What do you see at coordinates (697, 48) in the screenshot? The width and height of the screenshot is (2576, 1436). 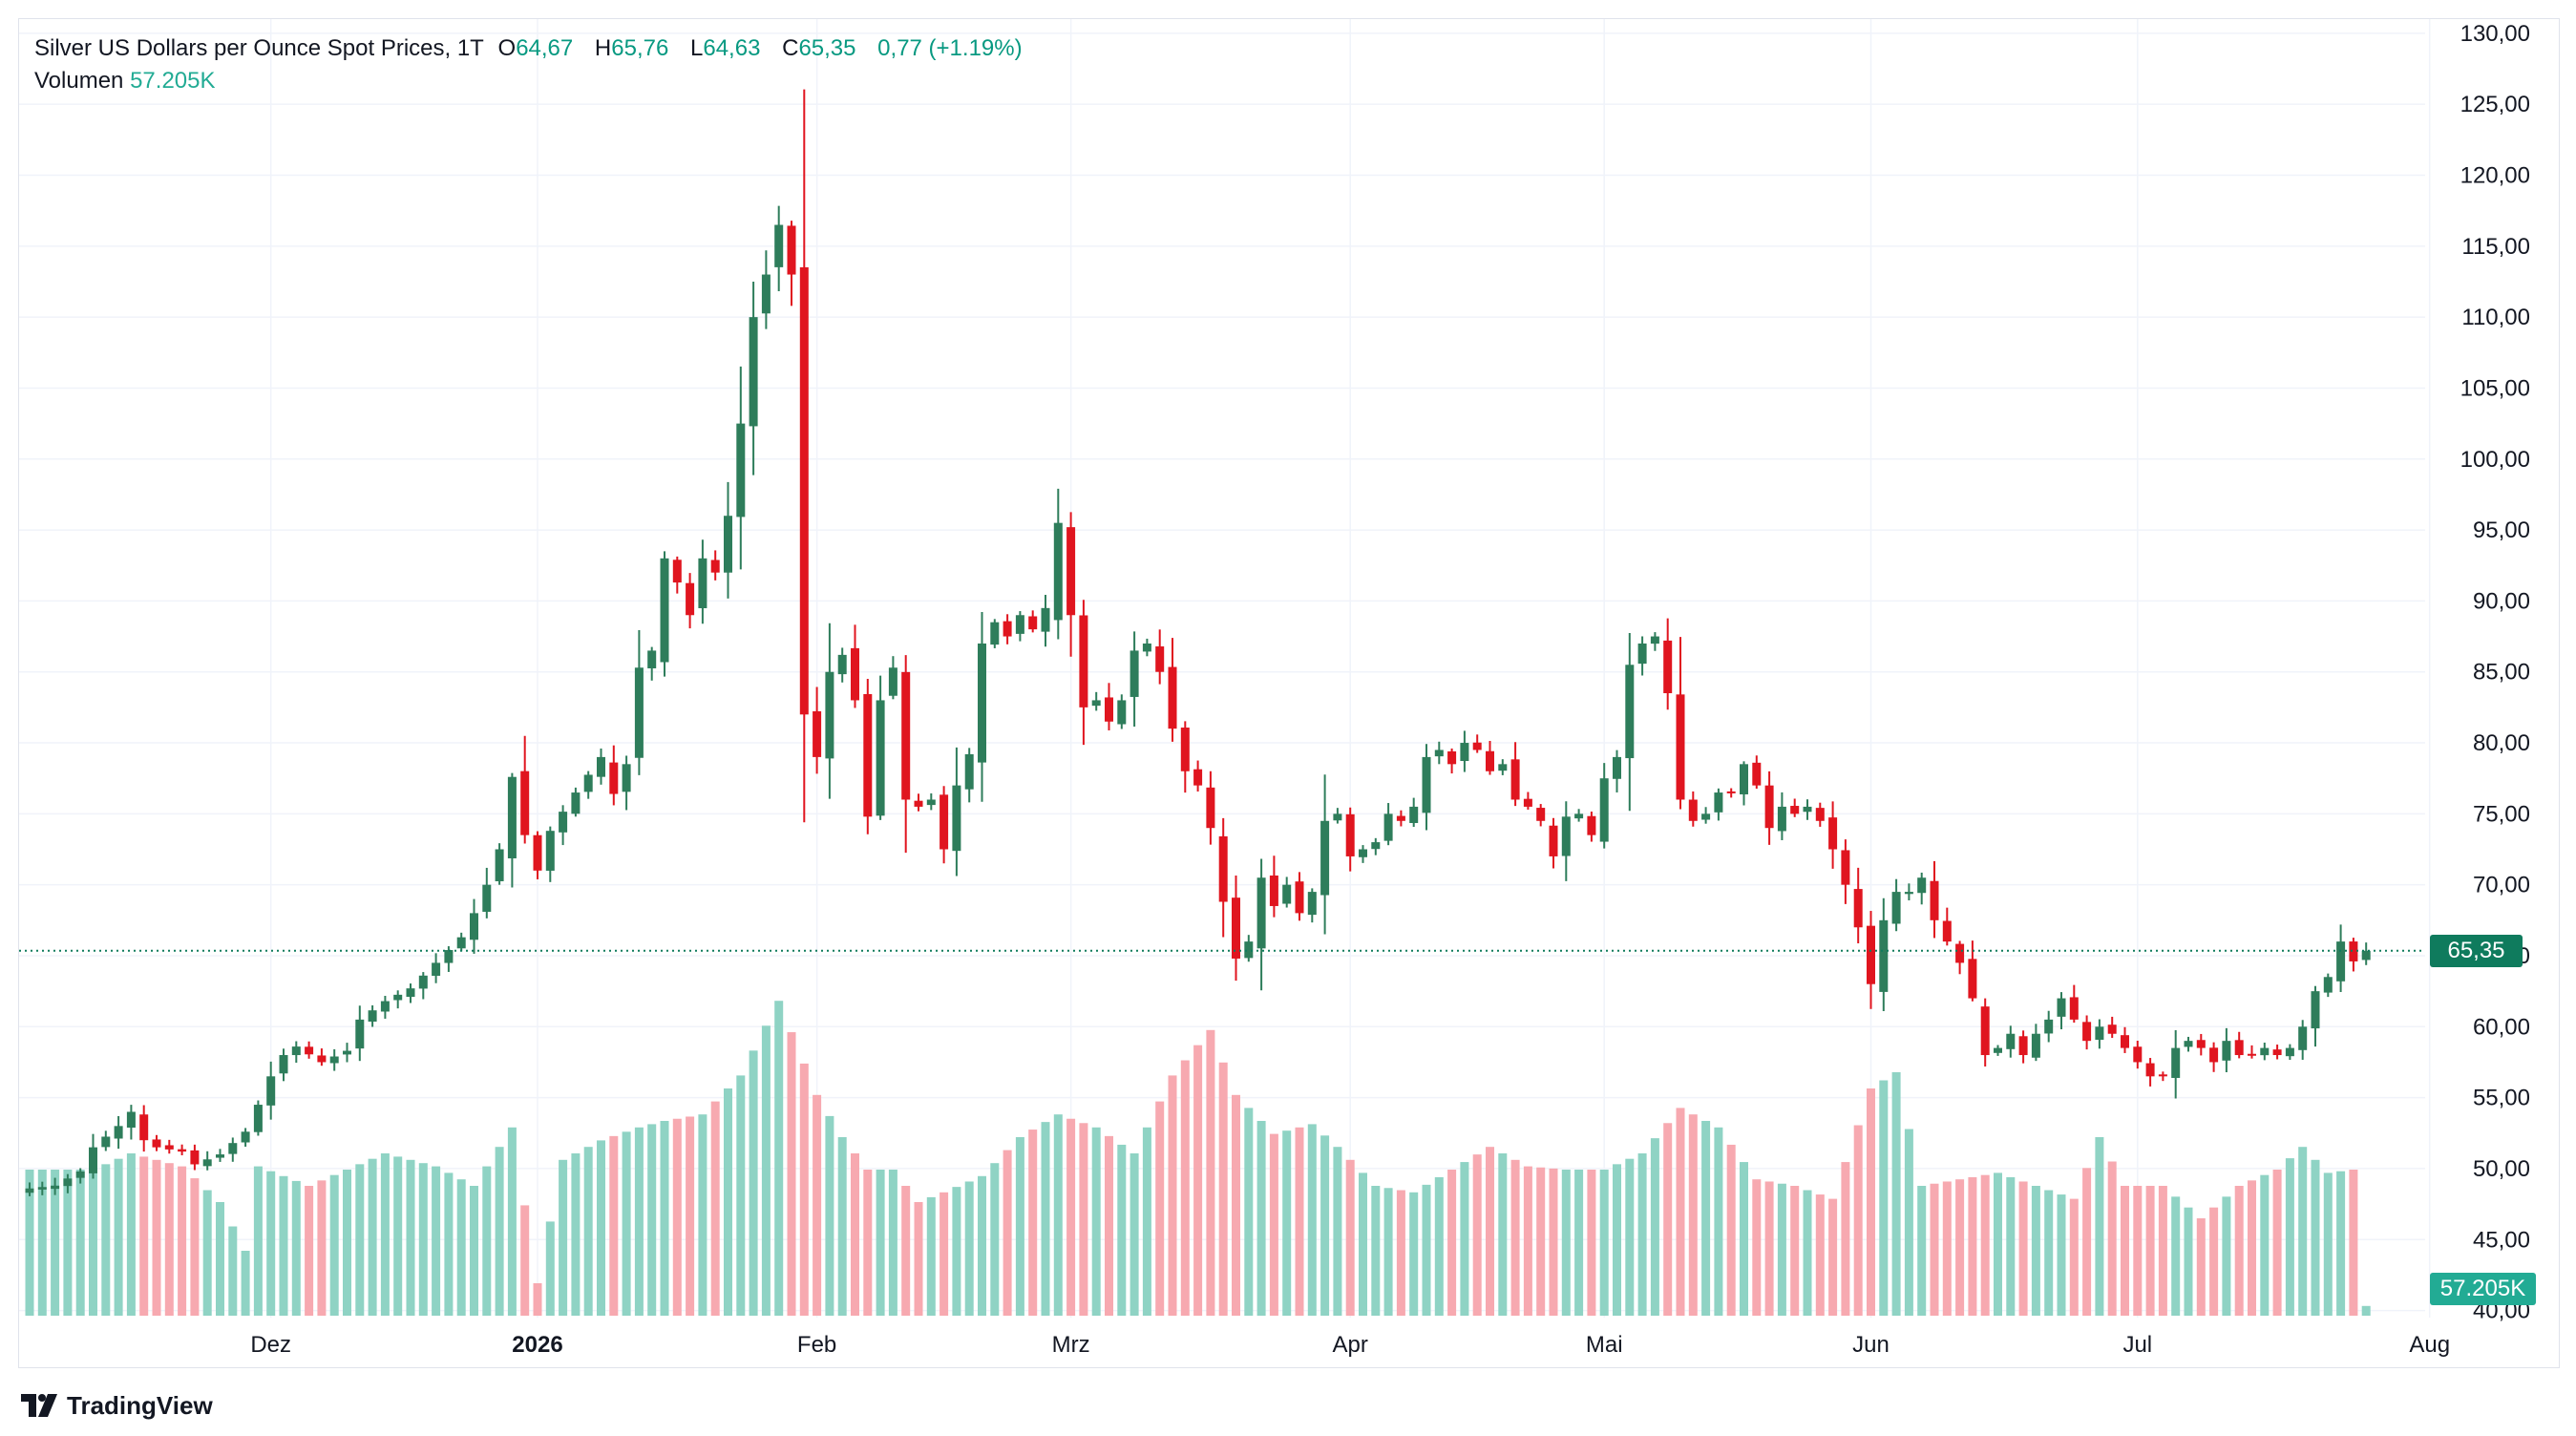 I see `low-label: L` at bounding box center [697, 48].